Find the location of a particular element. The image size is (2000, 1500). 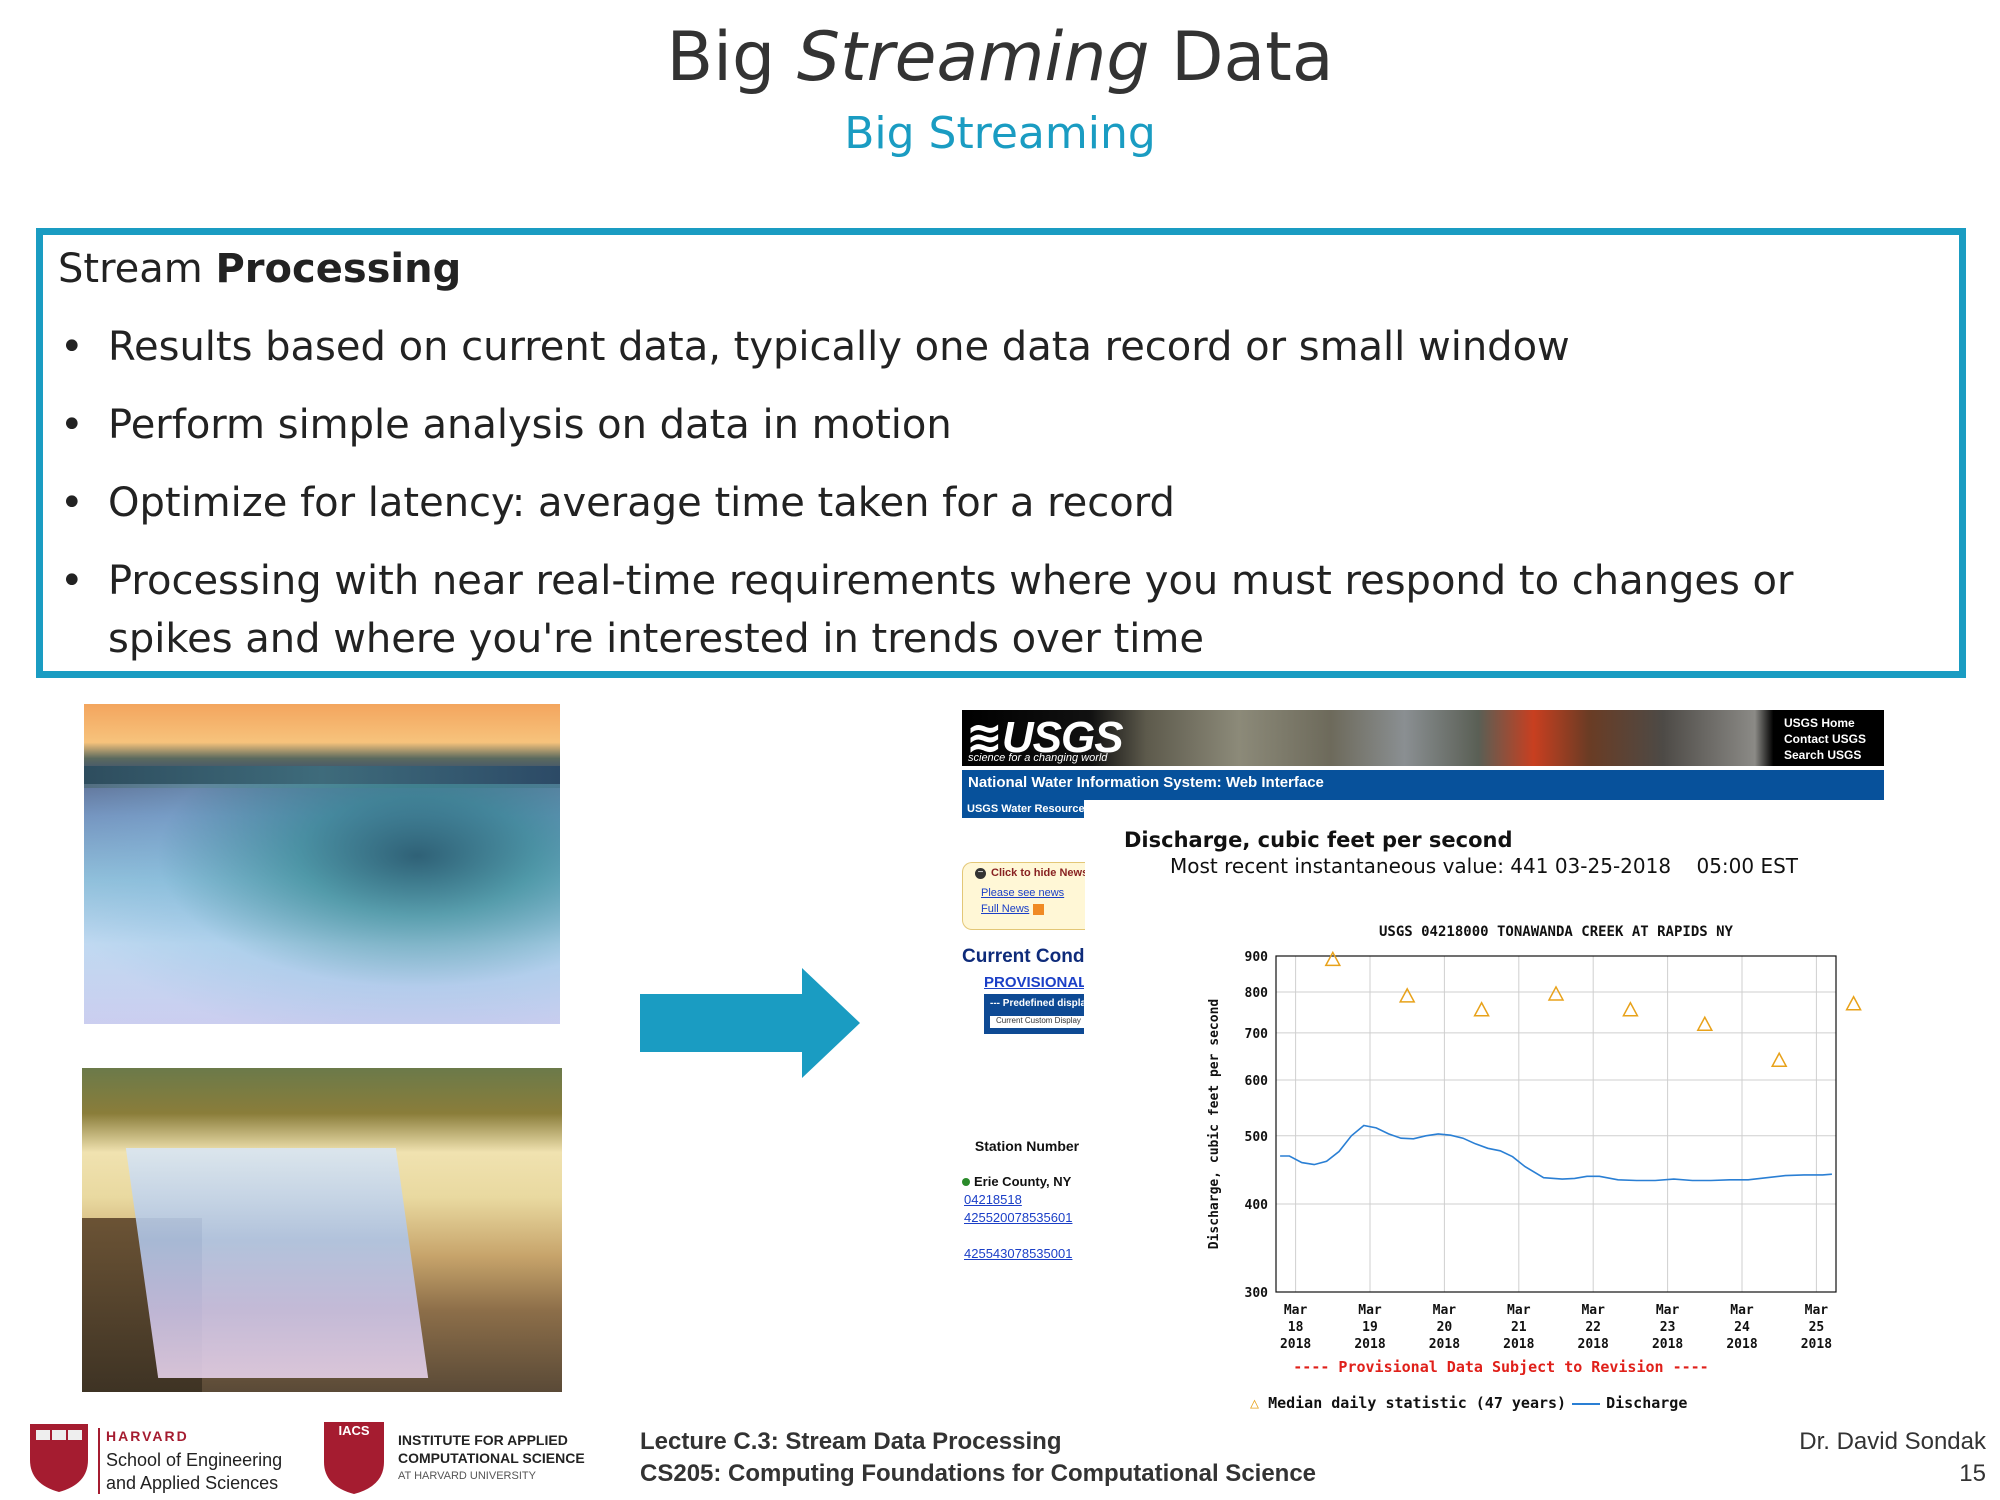

minus-icon: − is located at coordinates (980, 873).